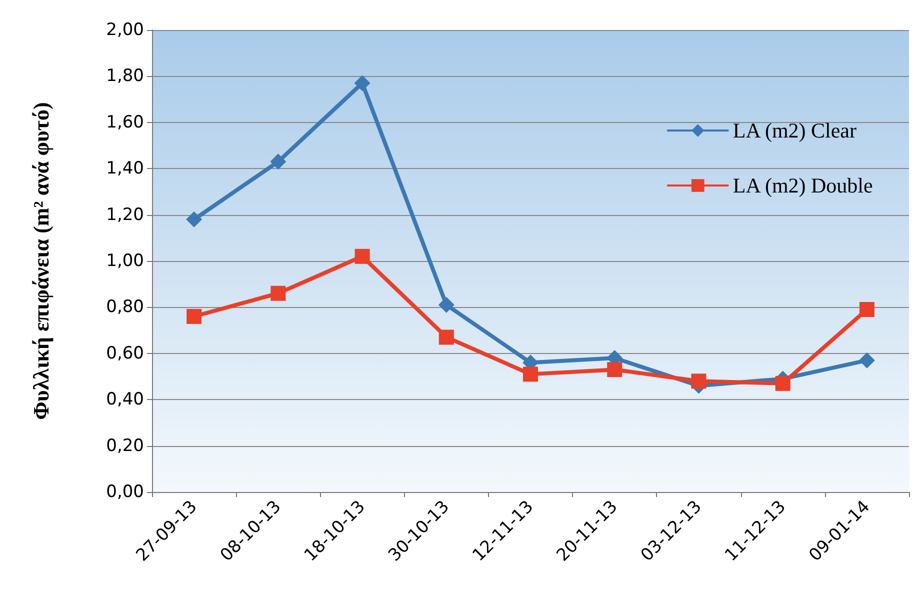 The height and width of the screenshot is (594, 919). Describe the element at coordinates (125, 492) in the screenshot. I see `y-tick-label: 0,00` at that location.